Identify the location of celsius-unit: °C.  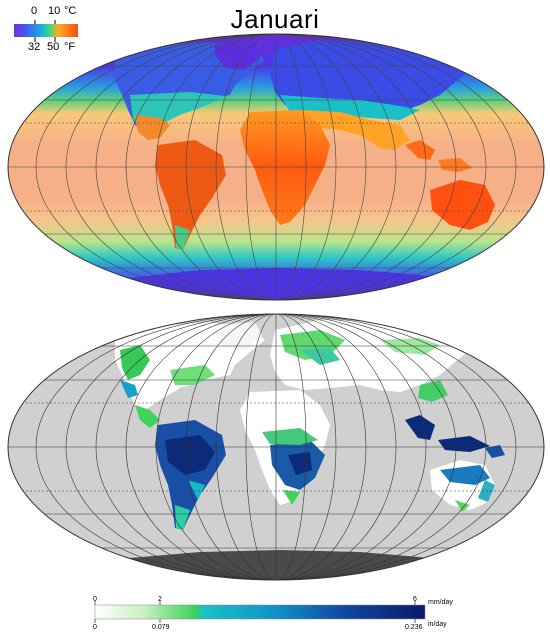
(70, 11).